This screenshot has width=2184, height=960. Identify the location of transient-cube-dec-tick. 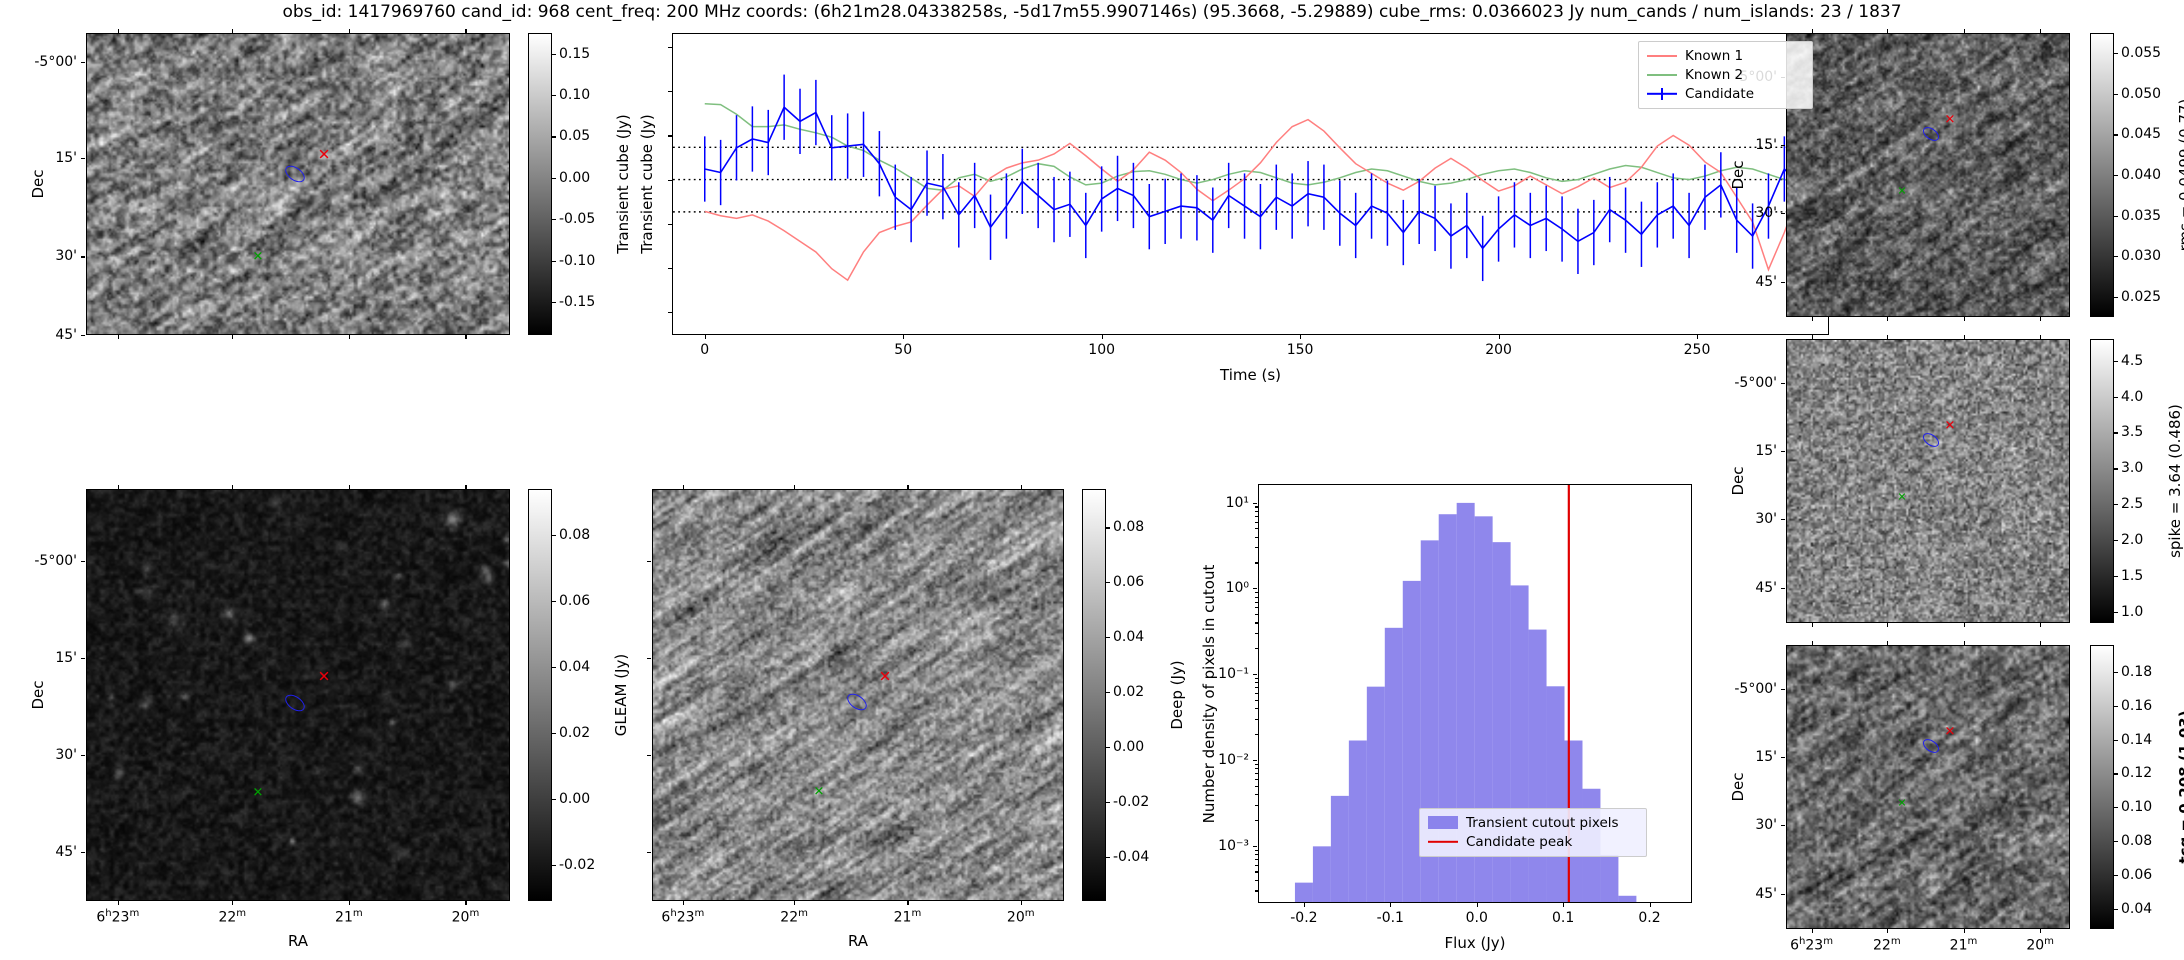
(83, 257).